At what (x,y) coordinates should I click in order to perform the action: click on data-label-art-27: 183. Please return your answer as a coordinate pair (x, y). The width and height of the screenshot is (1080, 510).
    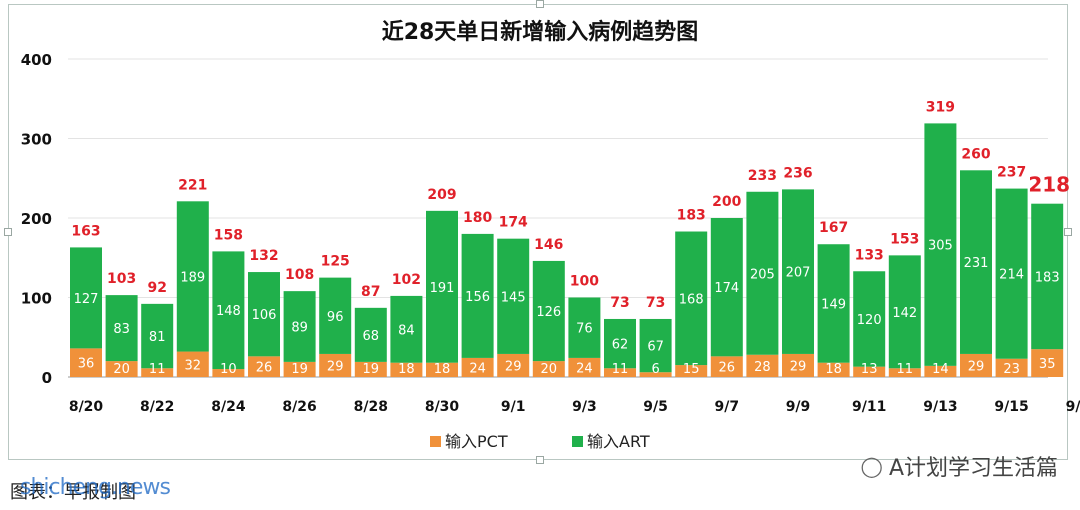
    Looking at the image, I should click on (1047, 277).